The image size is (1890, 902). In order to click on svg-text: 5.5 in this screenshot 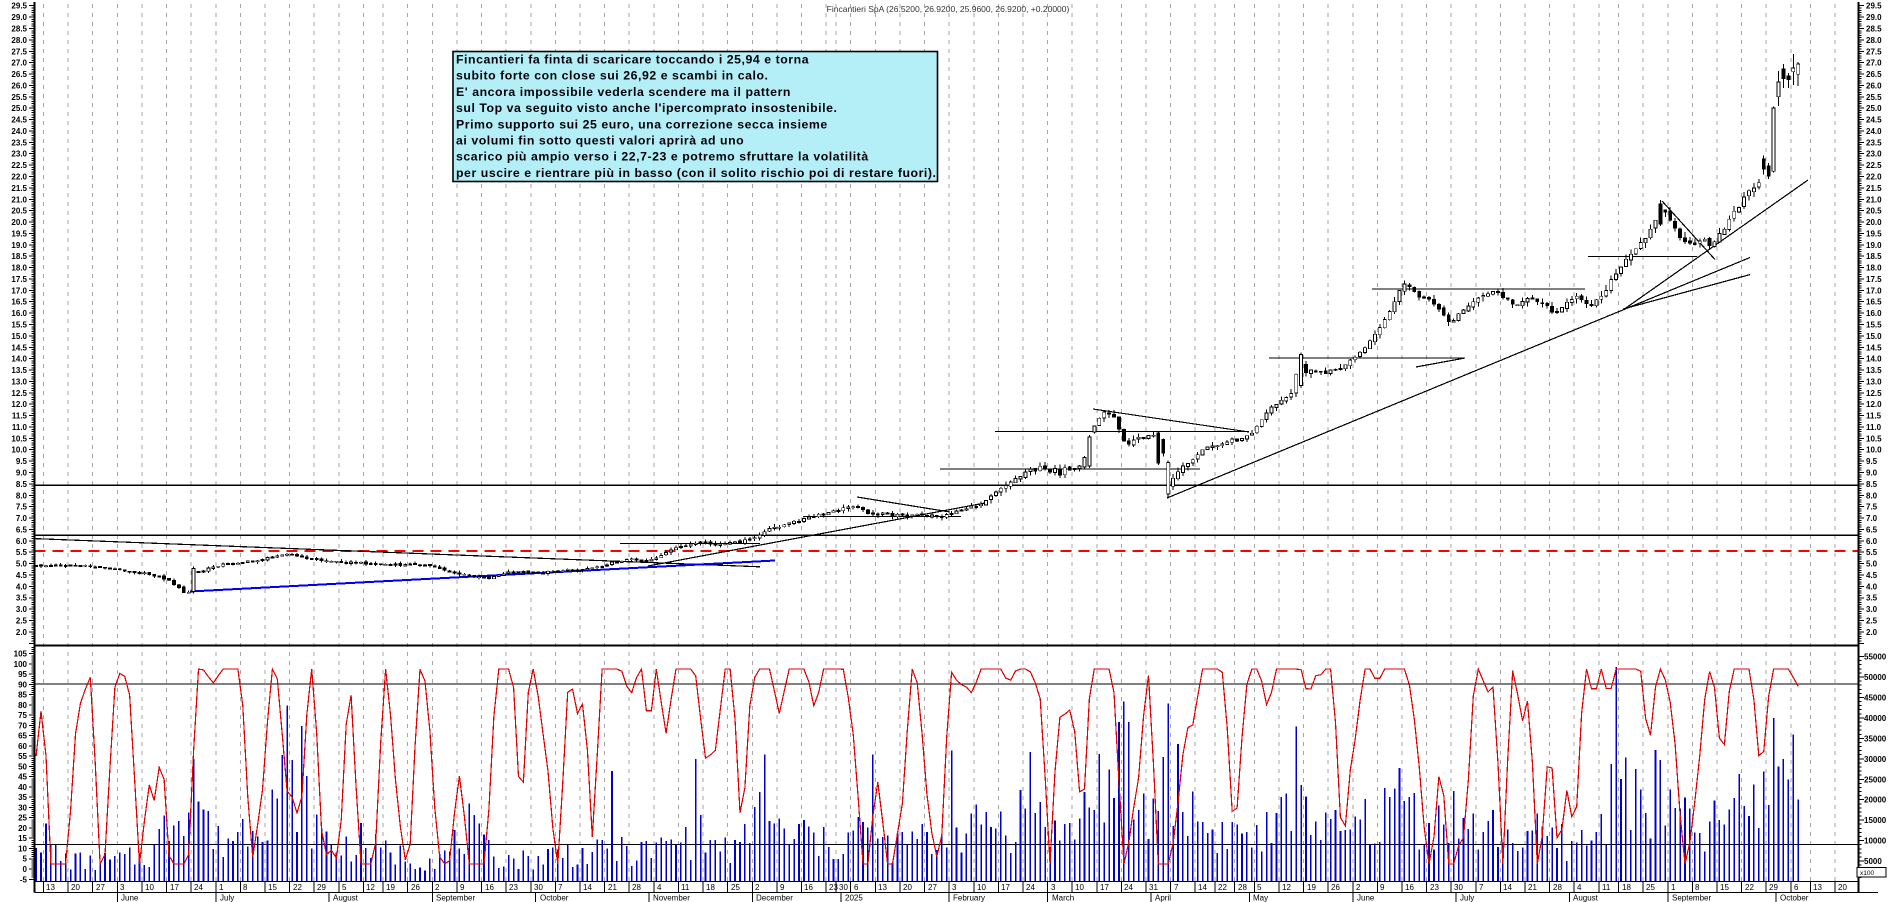, I will do `click(22, 552)`.